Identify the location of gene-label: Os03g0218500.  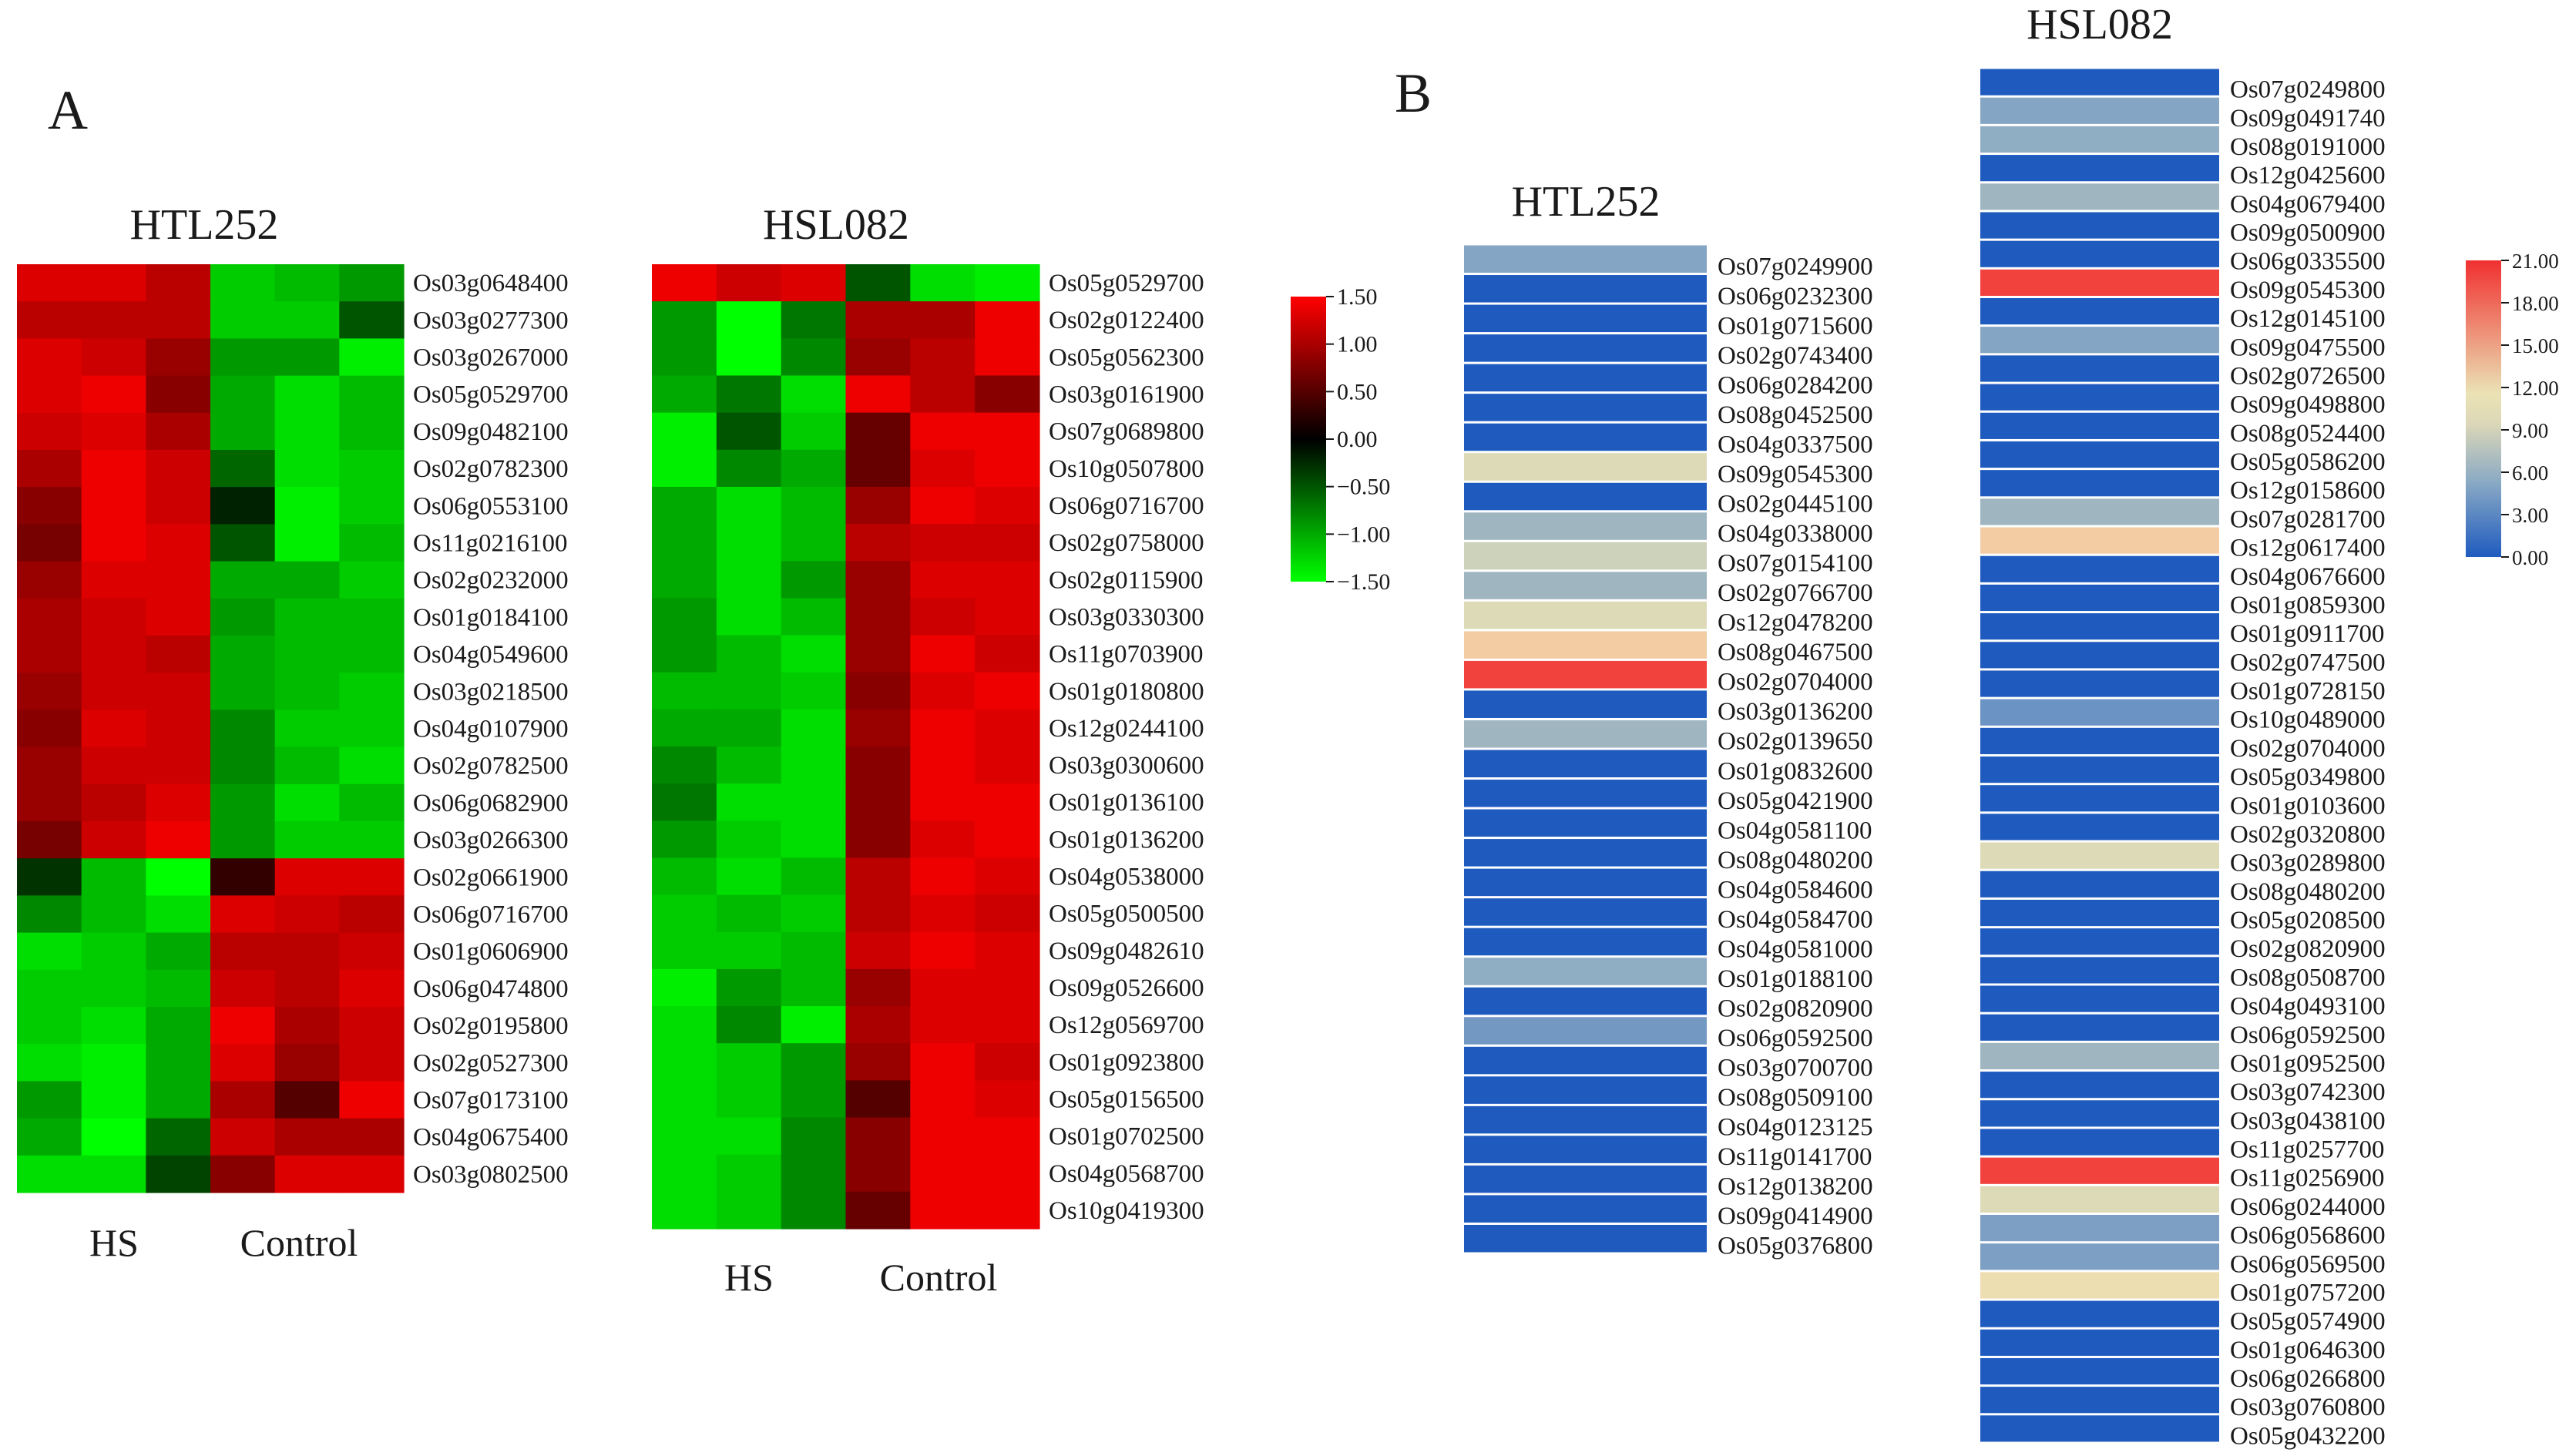
(491, 692).